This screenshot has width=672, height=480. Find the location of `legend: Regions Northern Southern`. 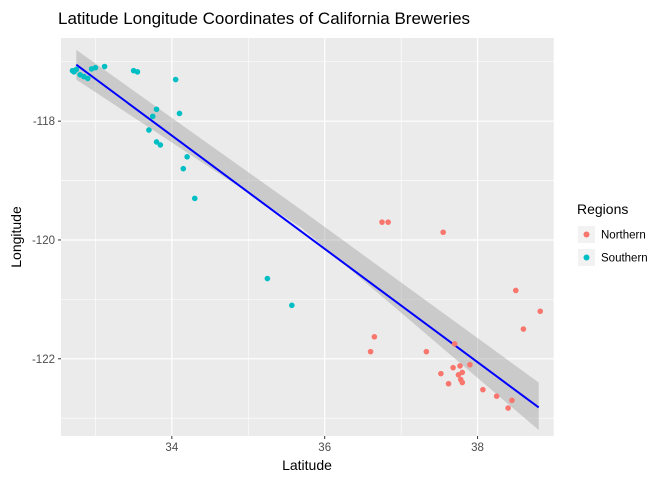

legend: Regions Northern Southern is located at coordinates (612, 233).